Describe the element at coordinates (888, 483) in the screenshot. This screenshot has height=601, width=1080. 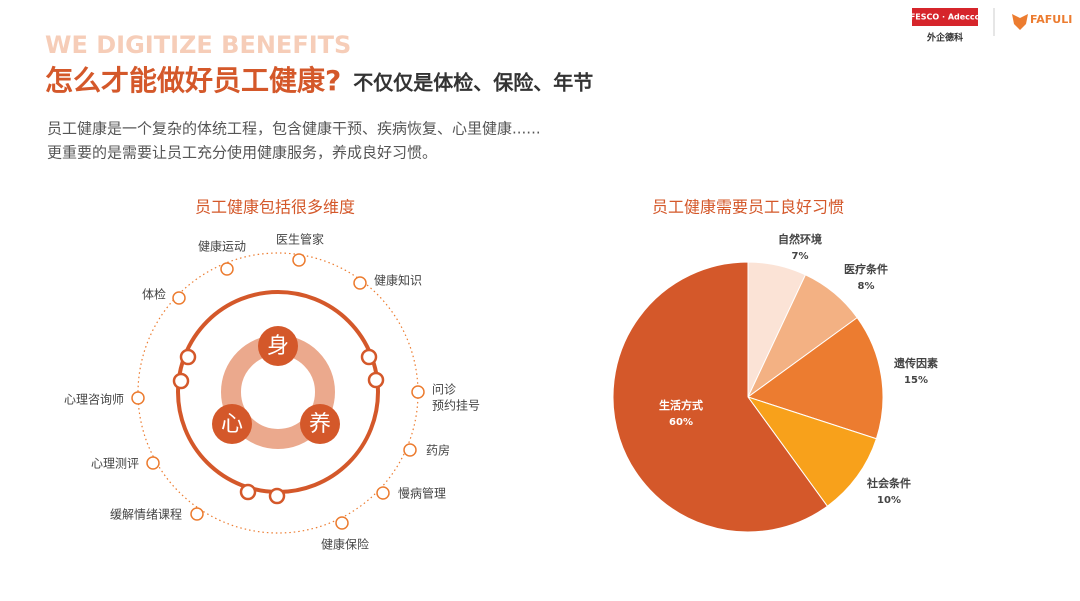
I see `slice-label: 社会条件` at that location.